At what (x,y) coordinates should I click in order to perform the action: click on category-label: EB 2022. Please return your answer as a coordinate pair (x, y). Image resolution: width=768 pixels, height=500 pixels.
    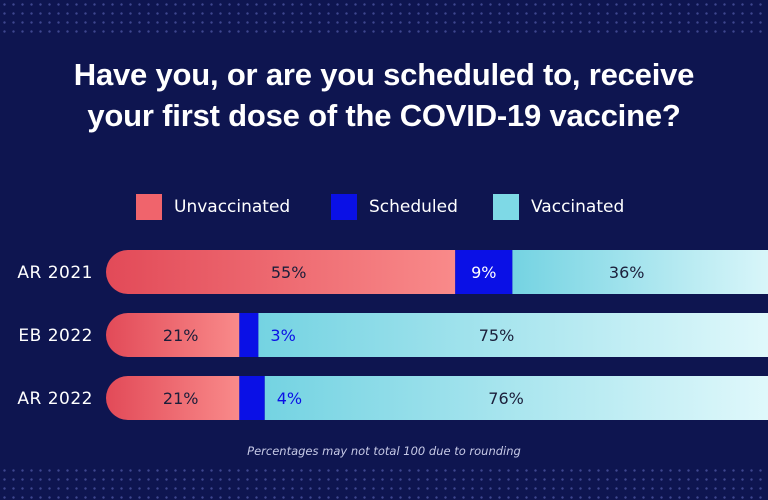
    Looking at the image, I should click on (55, 336).